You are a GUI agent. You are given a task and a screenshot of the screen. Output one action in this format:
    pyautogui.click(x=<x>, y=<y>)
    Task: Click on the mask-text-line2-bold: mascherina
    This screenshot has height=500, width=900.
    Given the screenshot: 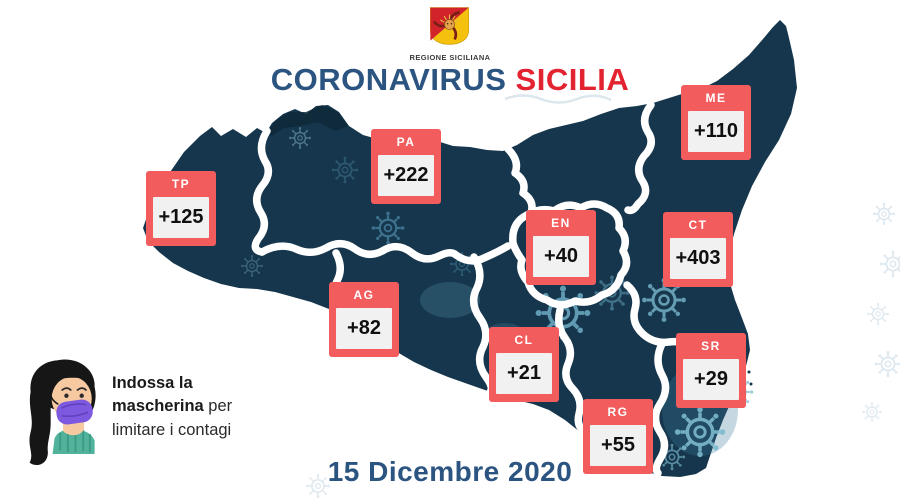 What is the action you would take?
    pyautogui.click(x=158, y=406)
    